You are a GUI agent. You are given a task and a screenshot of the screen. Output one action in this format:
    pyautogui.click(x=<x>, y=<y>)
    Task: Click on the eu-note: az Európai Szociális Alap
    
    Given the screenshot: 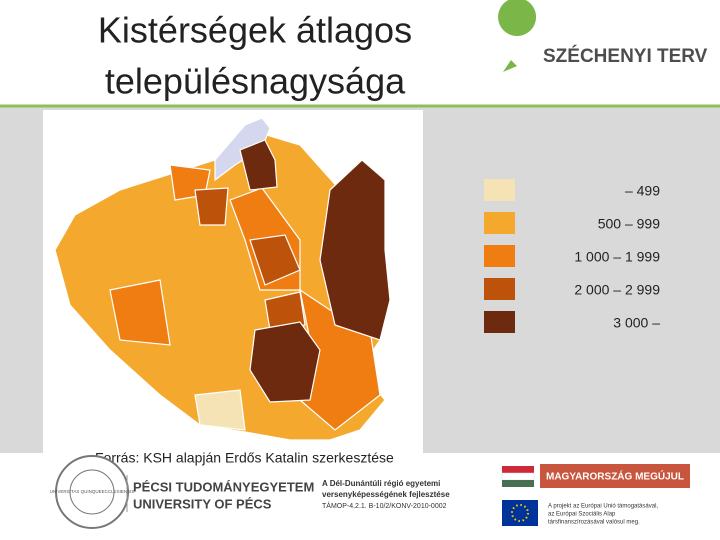 What is the action you would take?
    pyautogui.click(x=582, y=515)
    